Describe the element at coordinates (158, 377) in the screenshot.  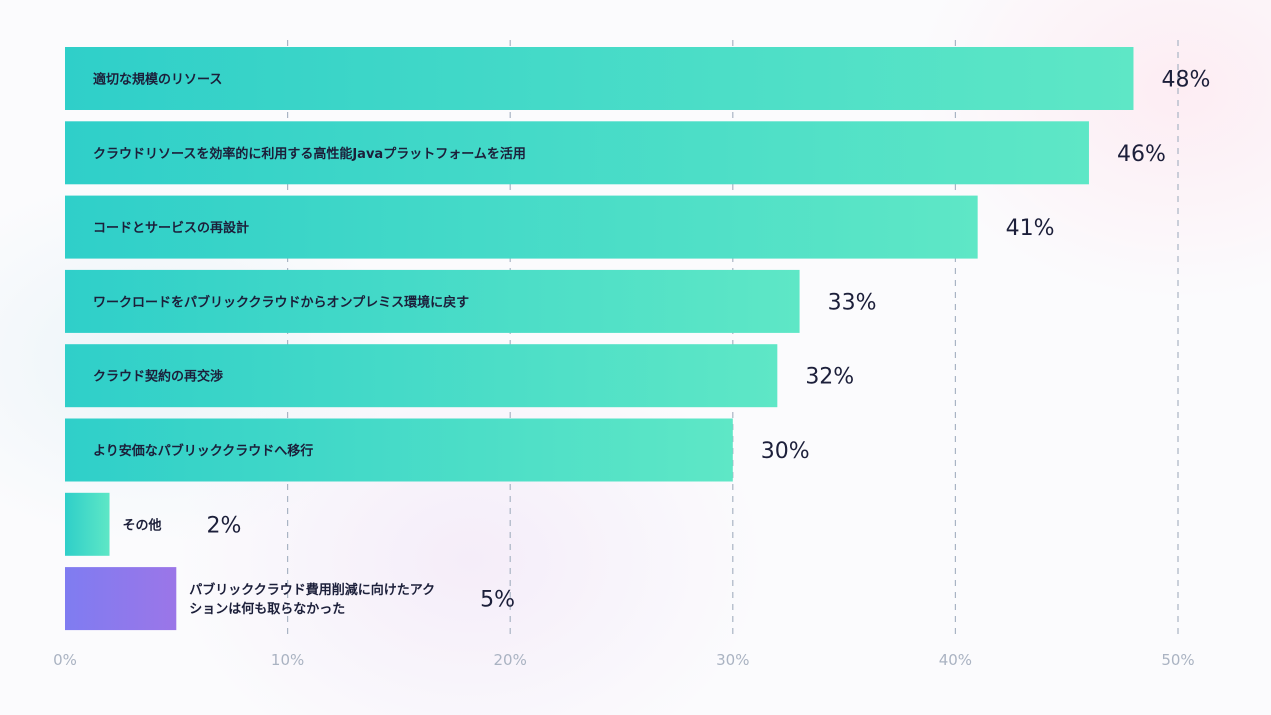
I see `bar-category-label: クラウド契約の再交渉` at that location.